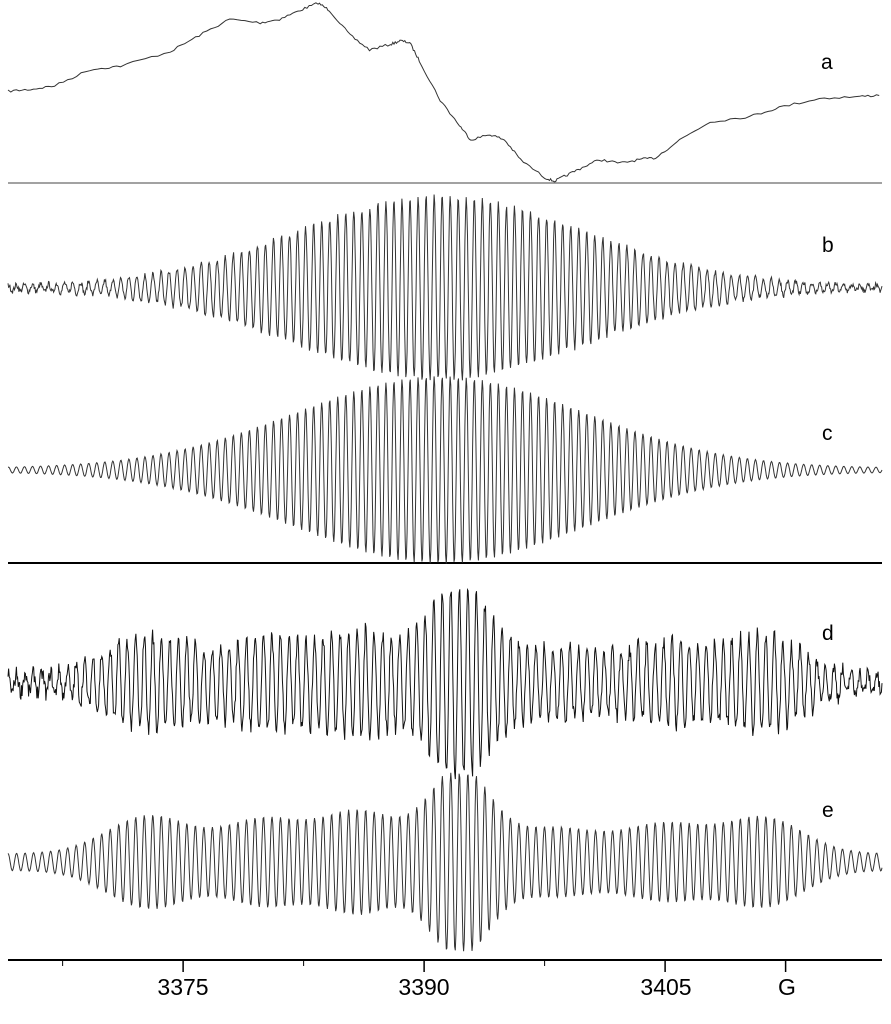 This screenshot has width=891, height=1024. I want to click on x-tick-label-3375: 3375, so click(182, 987).